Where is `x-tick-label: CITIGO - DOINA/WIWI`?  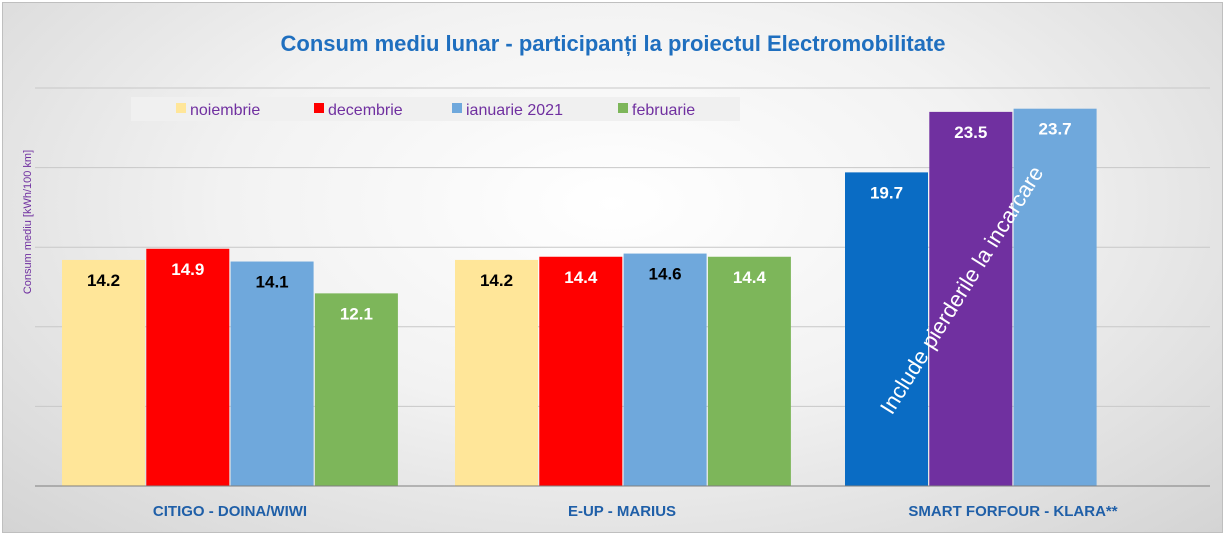 x-tick-label: CITIGO - DOINA/WIWI is located at coordinates (230, 511).